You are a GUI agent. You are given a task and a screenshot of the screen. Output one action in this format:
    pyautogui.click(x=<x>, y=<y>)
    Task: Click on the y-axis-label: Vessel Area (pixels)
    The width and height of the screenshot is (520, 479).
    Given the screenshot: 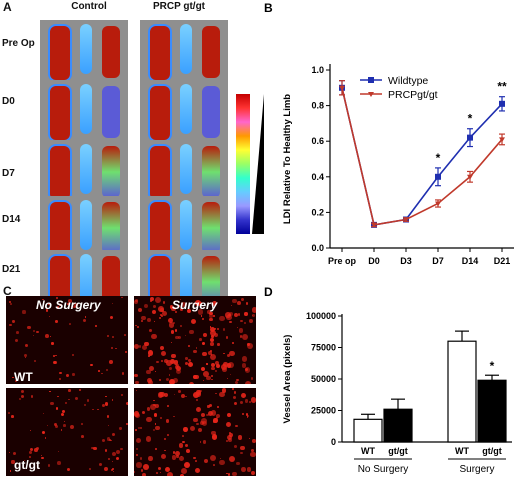 What is the action you would take?
    pyautogui.click(x=287, y=379)
    